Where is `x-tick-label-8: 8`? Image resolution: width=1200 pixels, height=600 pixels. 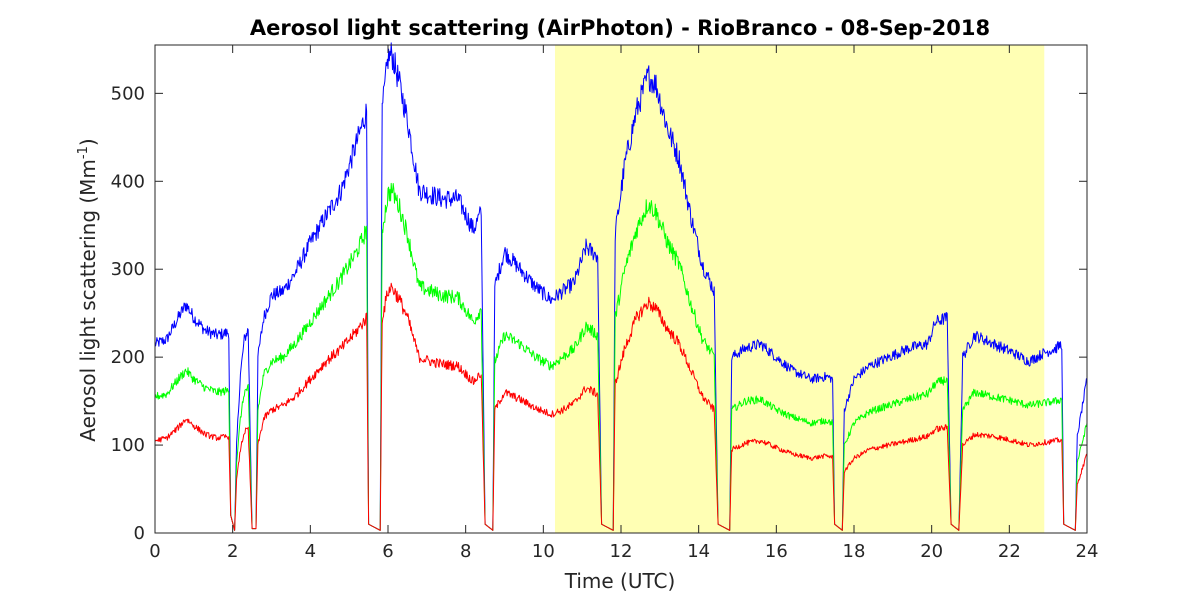
x-tick-label-8: 8 is located at coordinates (465, 551).